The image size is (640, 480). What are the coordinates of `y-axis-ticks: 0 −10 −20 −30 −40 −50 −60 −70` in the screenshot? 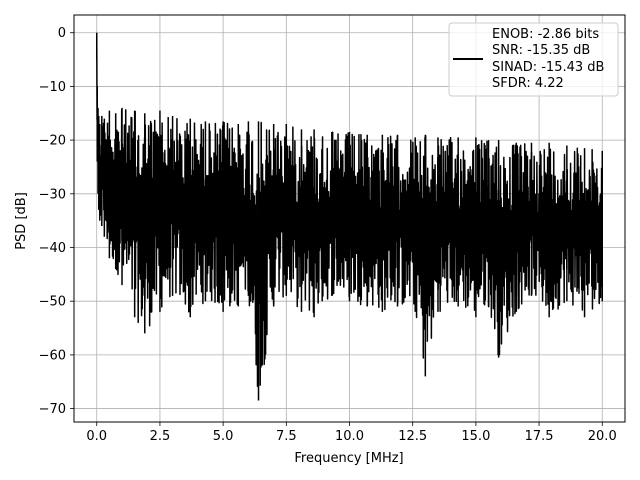 It's located at (56, 221).